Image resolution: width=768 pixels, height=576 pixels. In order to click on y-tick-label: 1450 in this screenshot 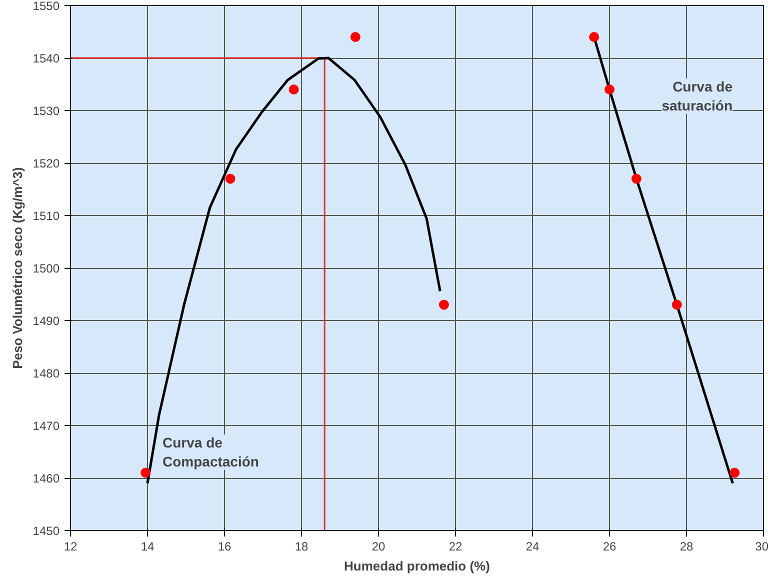, I will do `click(46, 531)`.